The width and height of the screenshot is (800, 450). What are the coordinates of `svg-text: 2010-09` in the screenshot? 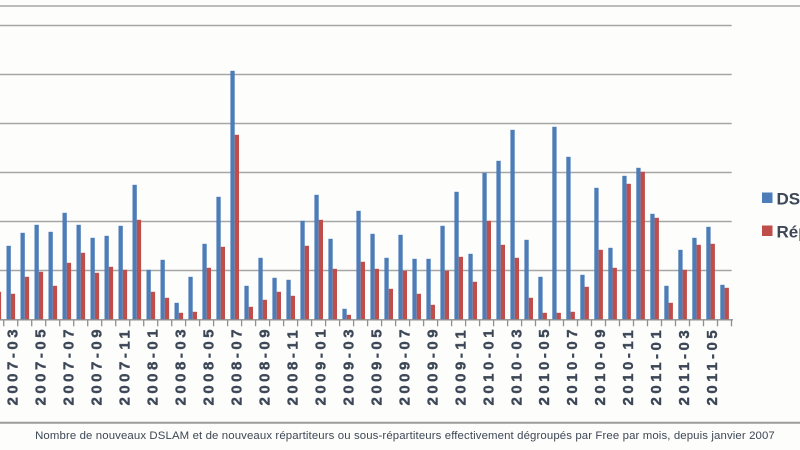 It's located at (600, 366).